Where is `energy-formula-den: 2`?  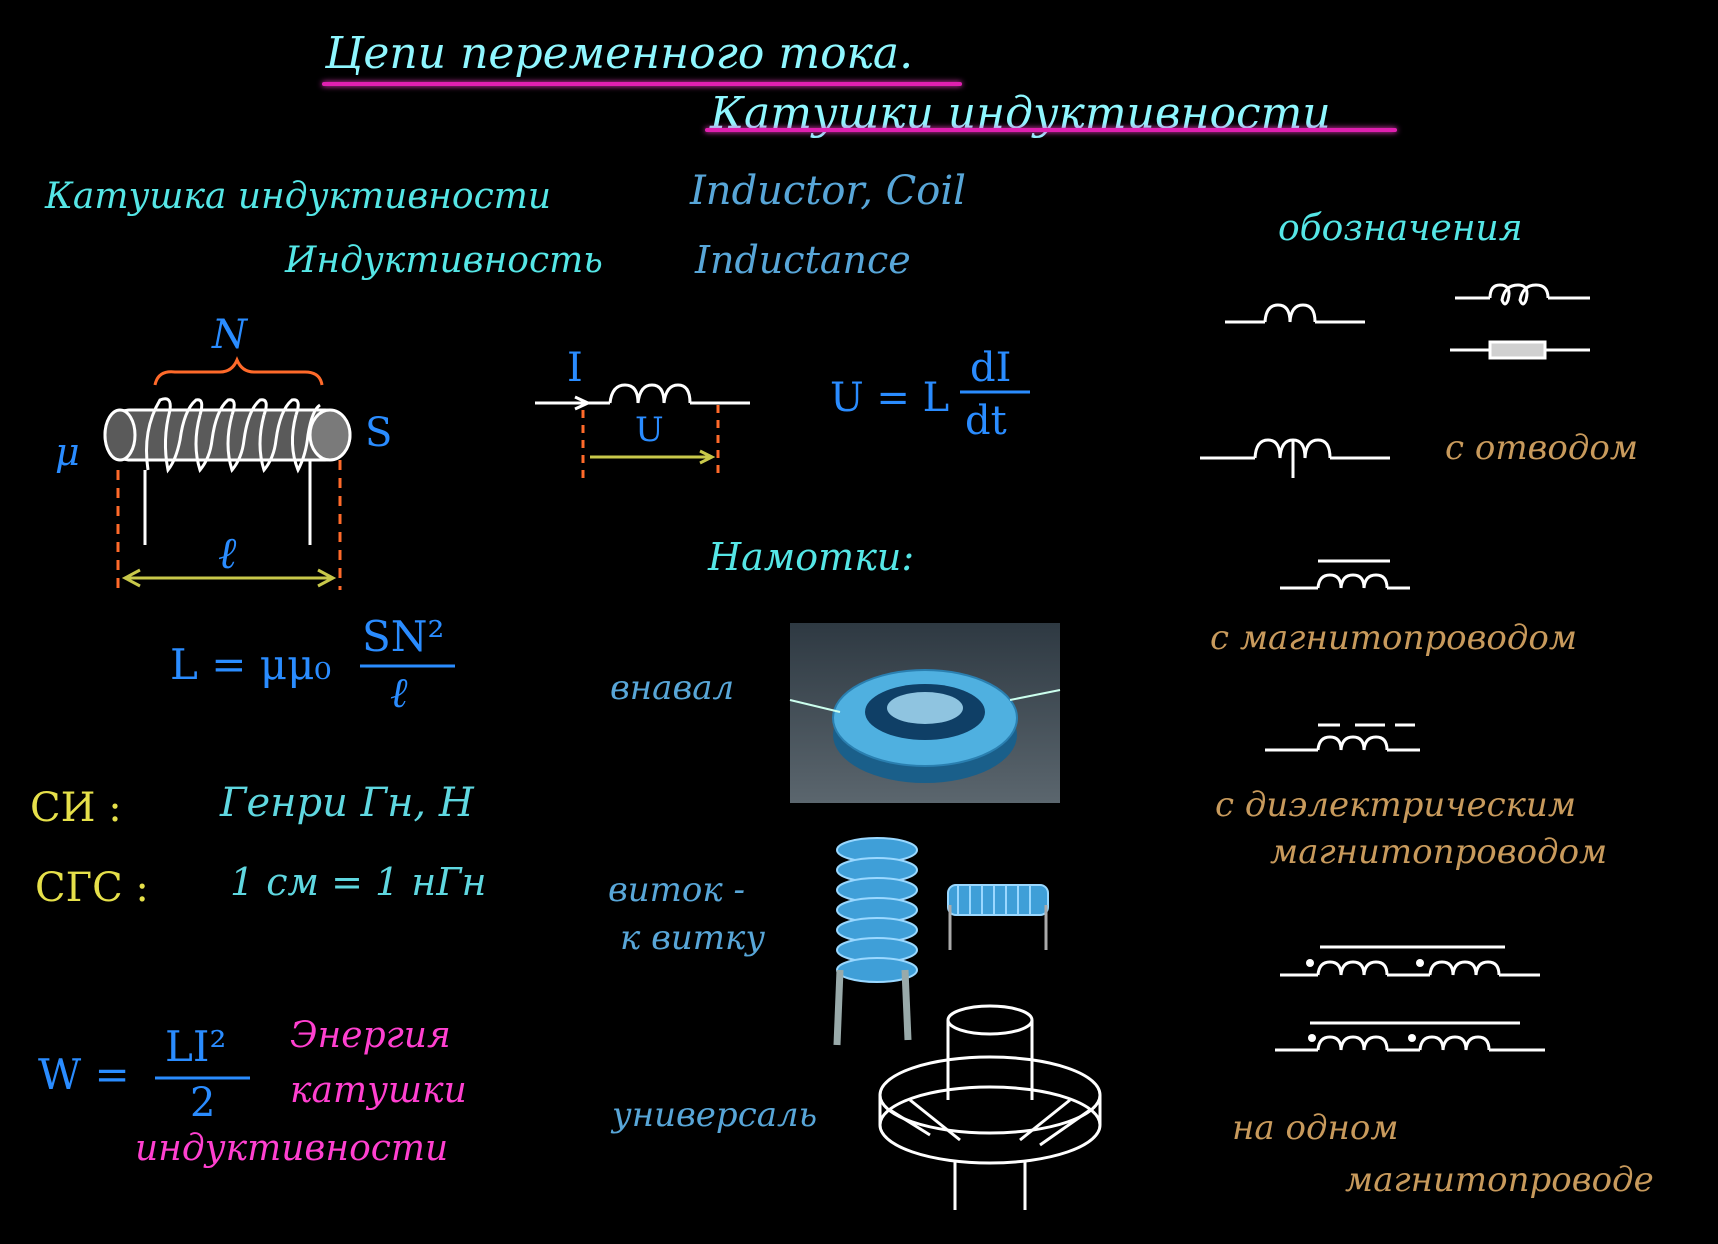 energy-formula-den: 2 is located at coordinates (203, 1103).